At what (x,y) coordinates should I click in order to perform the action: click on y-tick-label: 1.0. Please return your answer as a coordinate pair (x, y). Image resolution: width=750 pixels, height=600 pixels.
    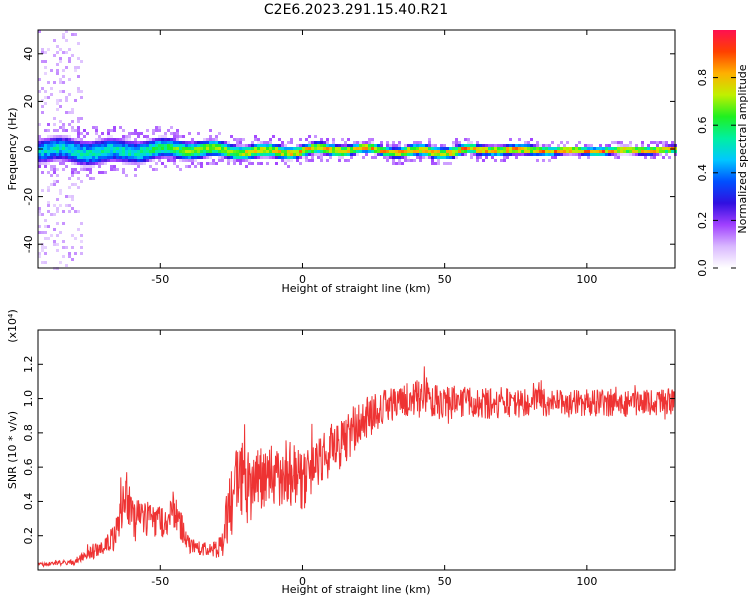
    Looking at the image, I should click on (28, 399).